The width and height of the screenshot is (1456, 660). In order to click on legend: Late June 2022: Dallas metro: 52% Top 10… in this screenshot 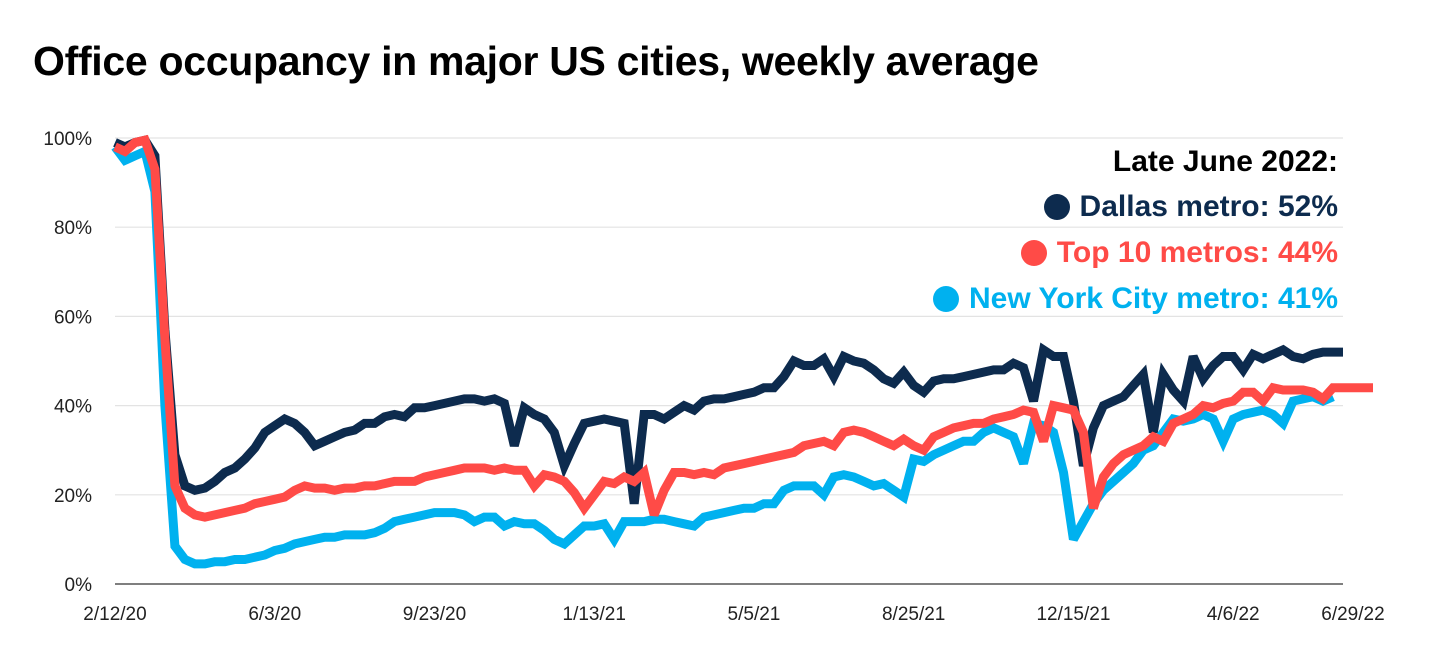, I will do `click(1135, 231)`.